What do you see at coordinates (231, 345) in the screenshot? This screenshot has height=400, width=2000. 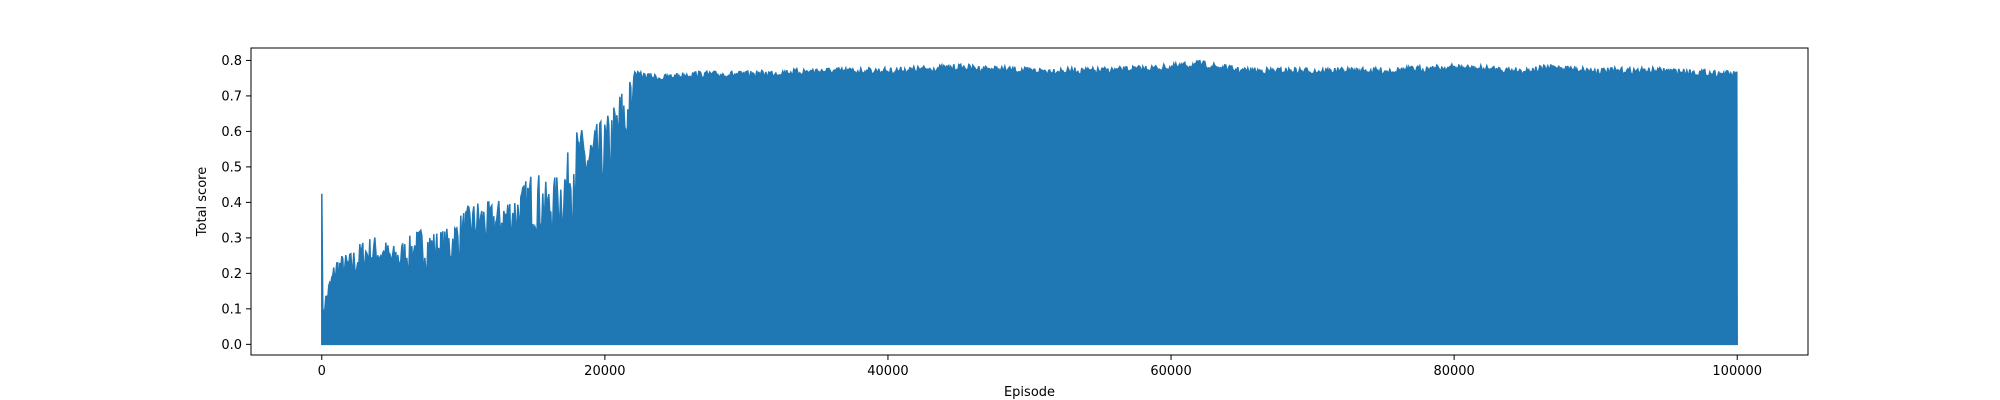 I see `y-tick-label: 0.0` at bounding box center [231, 345].